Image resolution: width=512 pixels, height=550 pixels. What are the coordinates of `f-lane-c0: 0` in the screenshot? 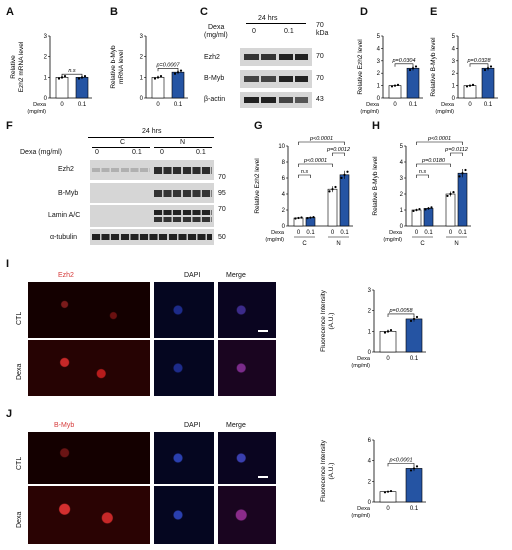 It's located at (97, 152).